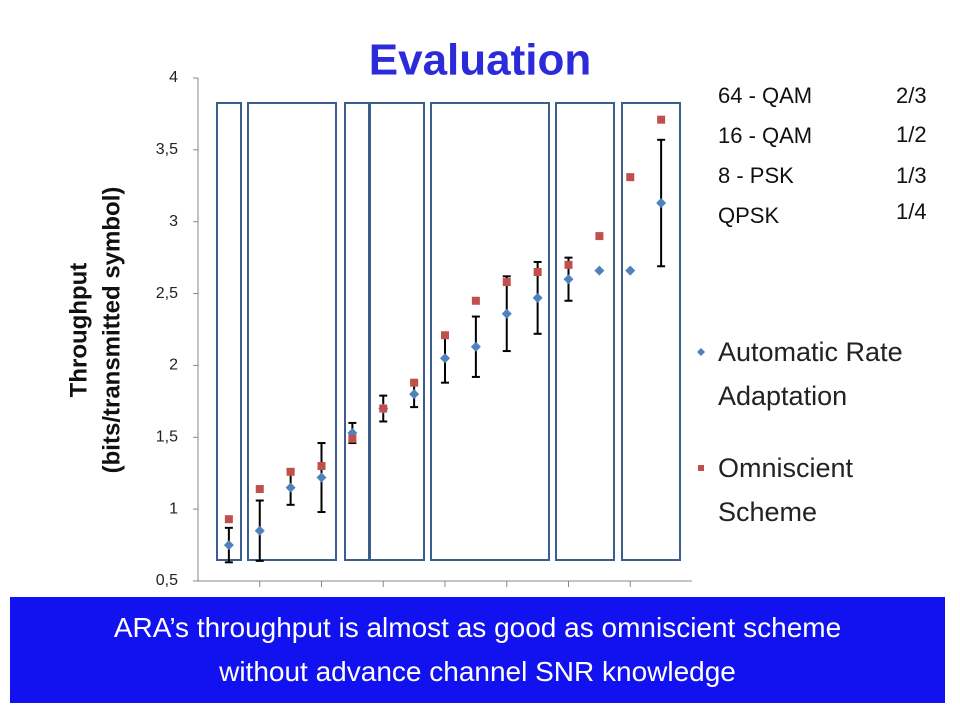  Describe the element at coordinates (167, 580) in the screenshot. I see `y-tick-label: 0,5` at that location.